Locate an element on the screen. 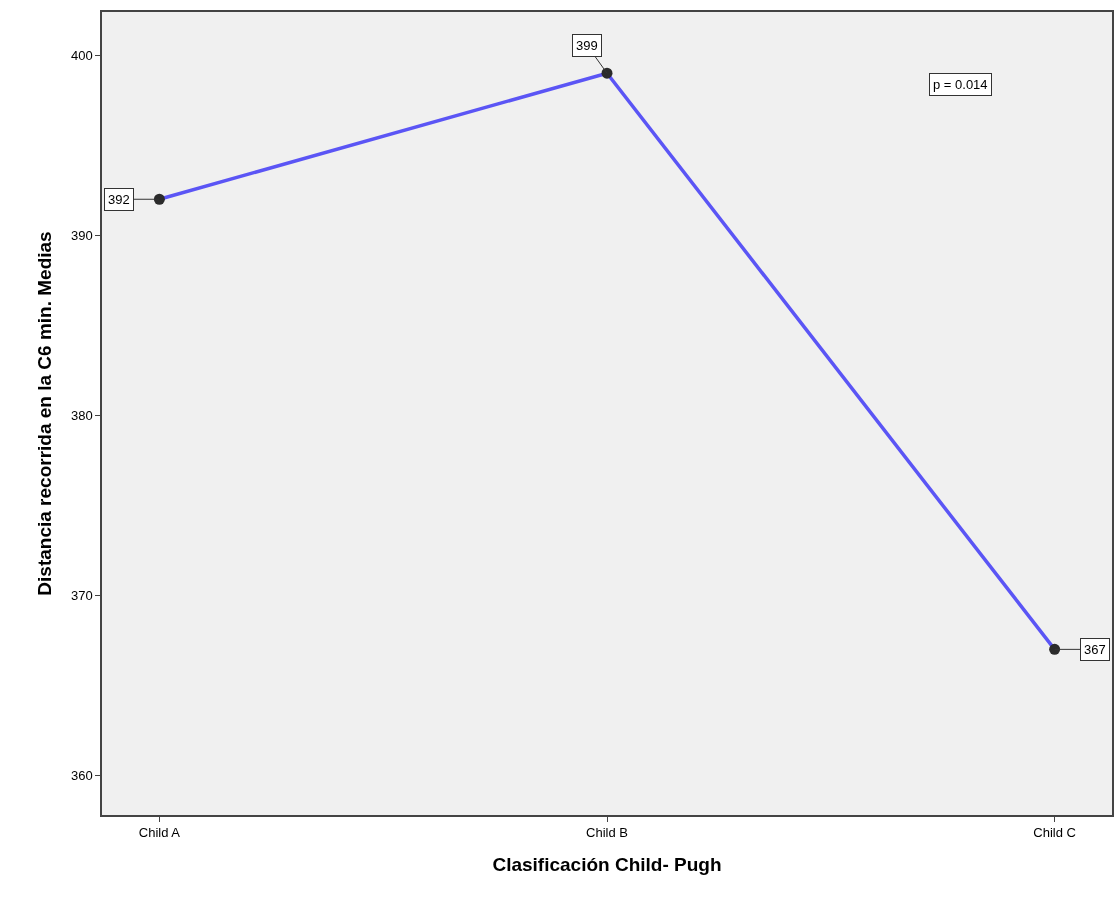 The width and height of the screenshot is (1119, 903). y-tick-label: 380 is located at coordinates (81, 415).